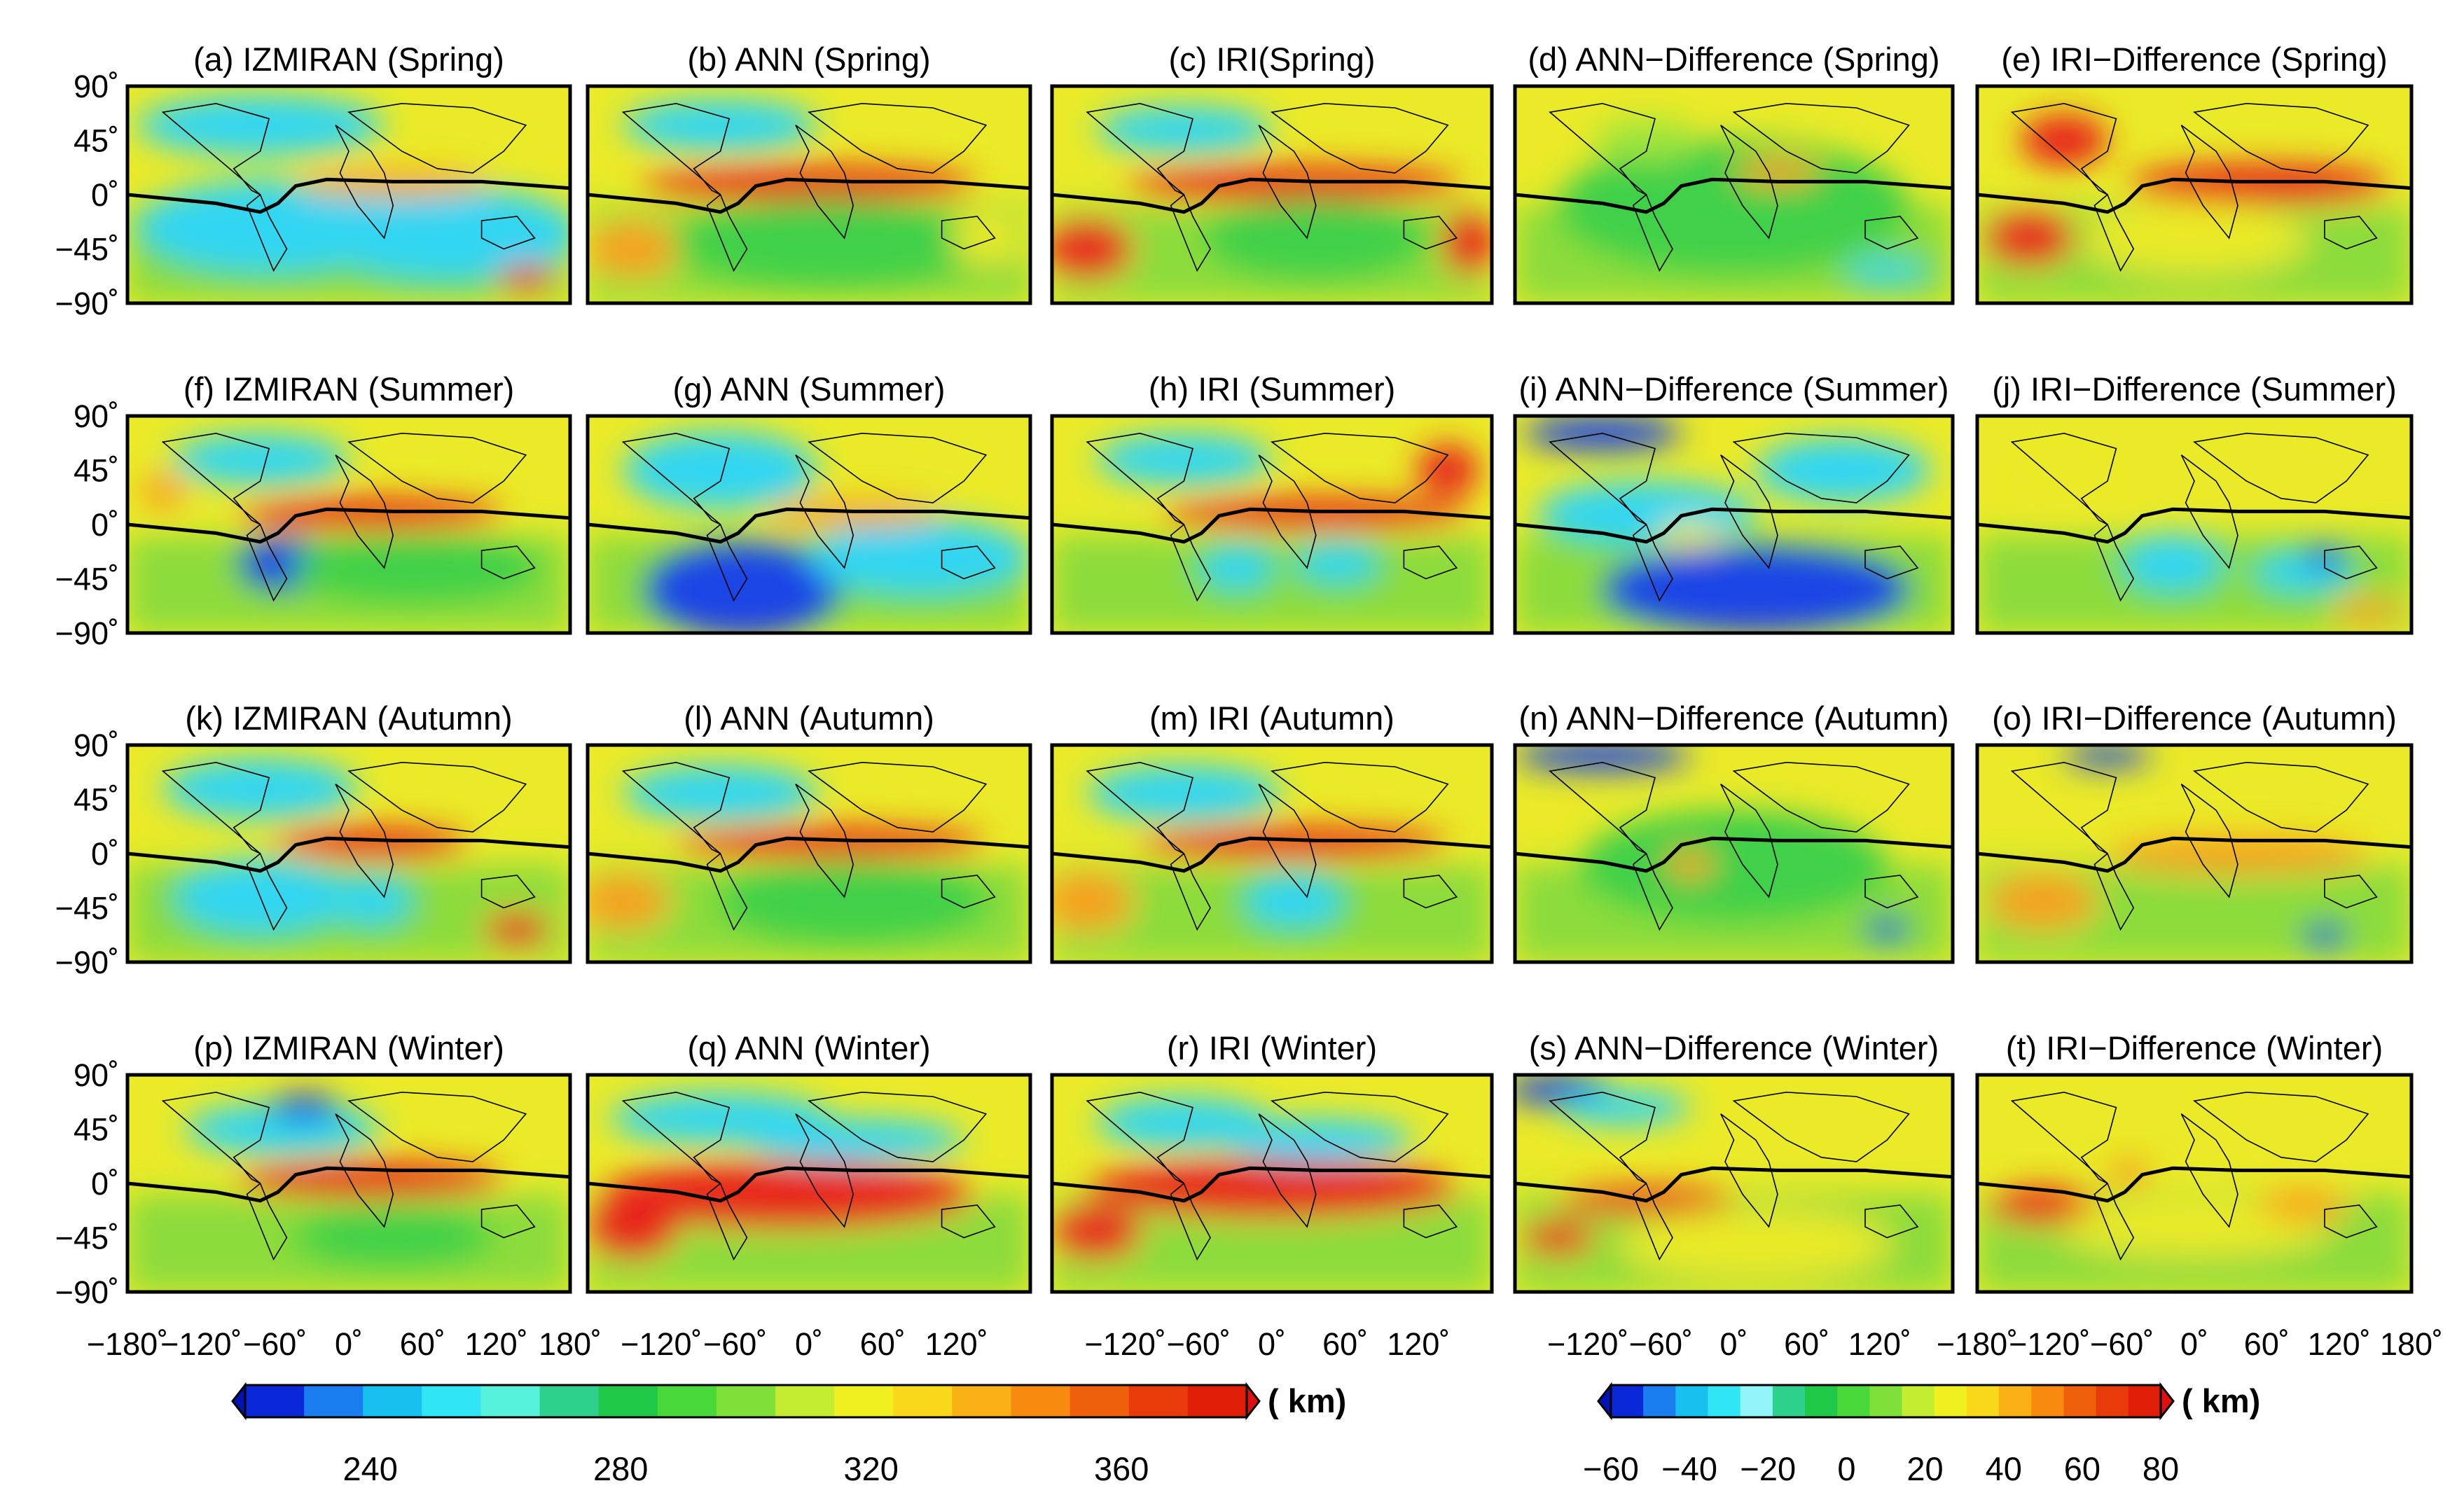  I want to click on lon-tick-label: −120˚, so click(2049, 1344).